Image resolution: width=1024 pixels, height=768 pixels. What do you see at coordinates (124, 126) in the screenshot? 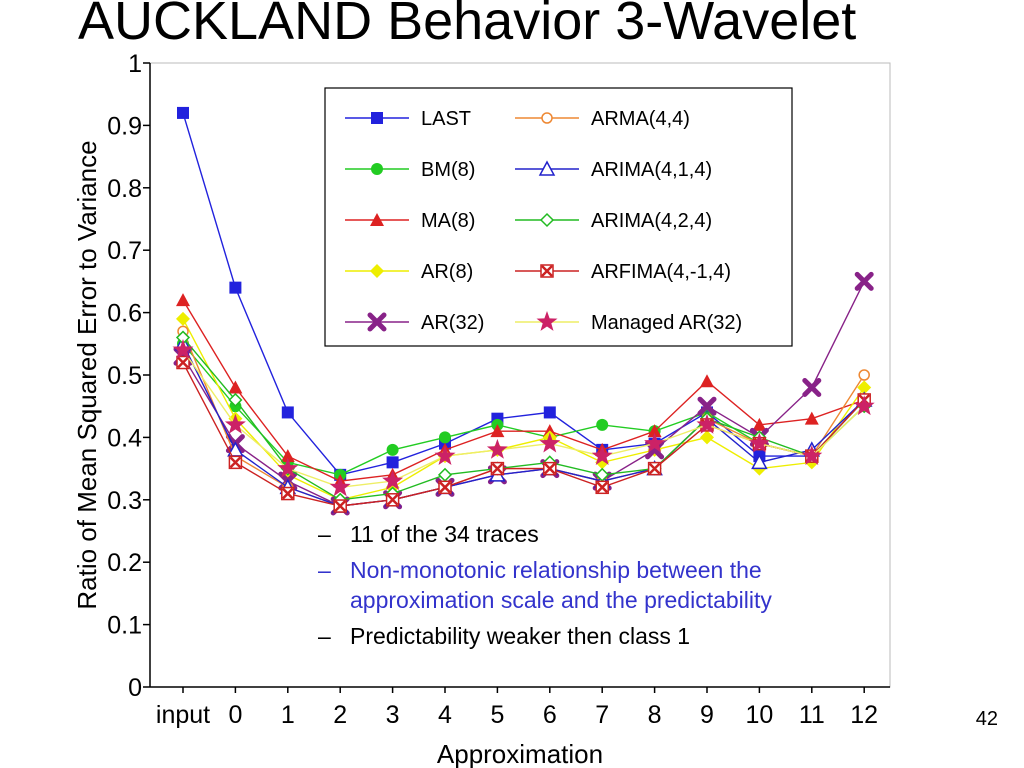
I see `y-tick-label: 0.9` at bounding box center [124, 126].